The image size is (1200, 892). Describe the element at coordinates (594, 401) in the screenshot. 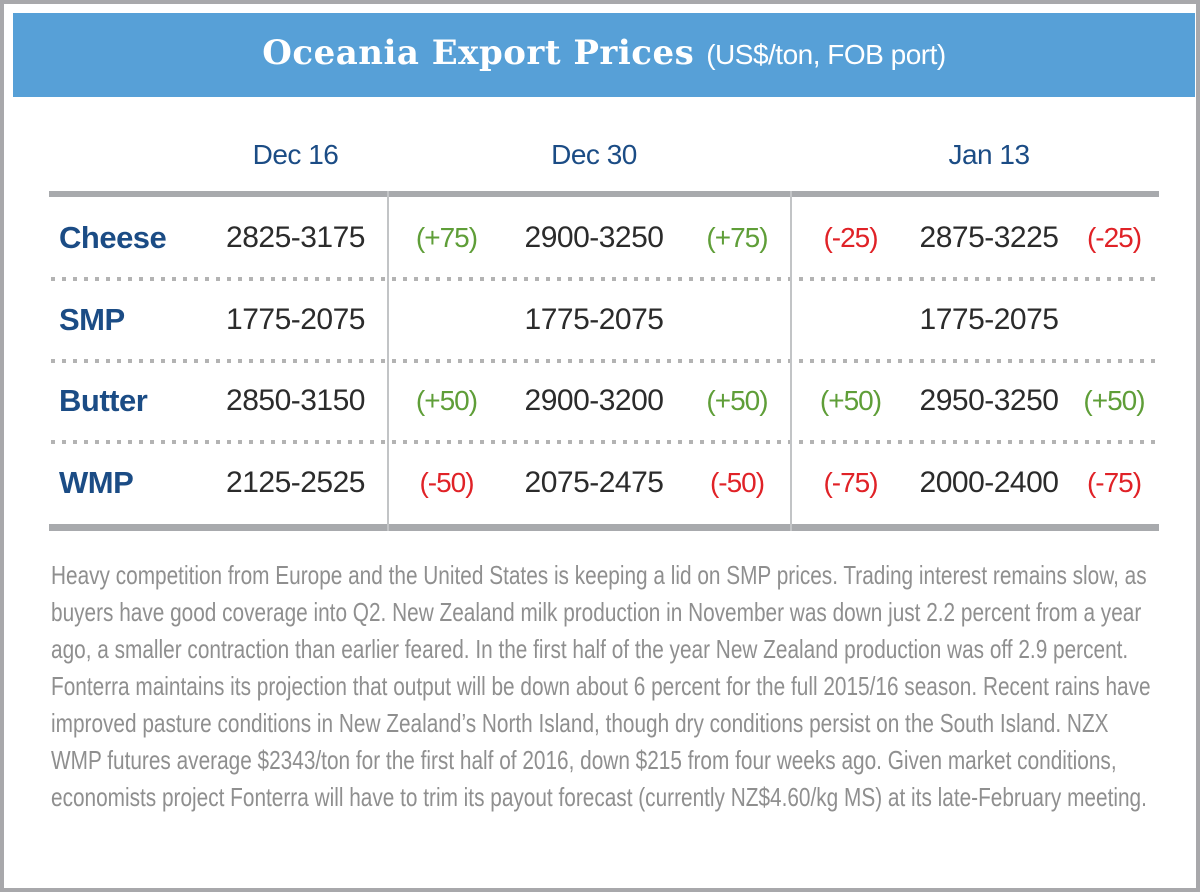

I see `price-dec30: 2900-3200` at that location.